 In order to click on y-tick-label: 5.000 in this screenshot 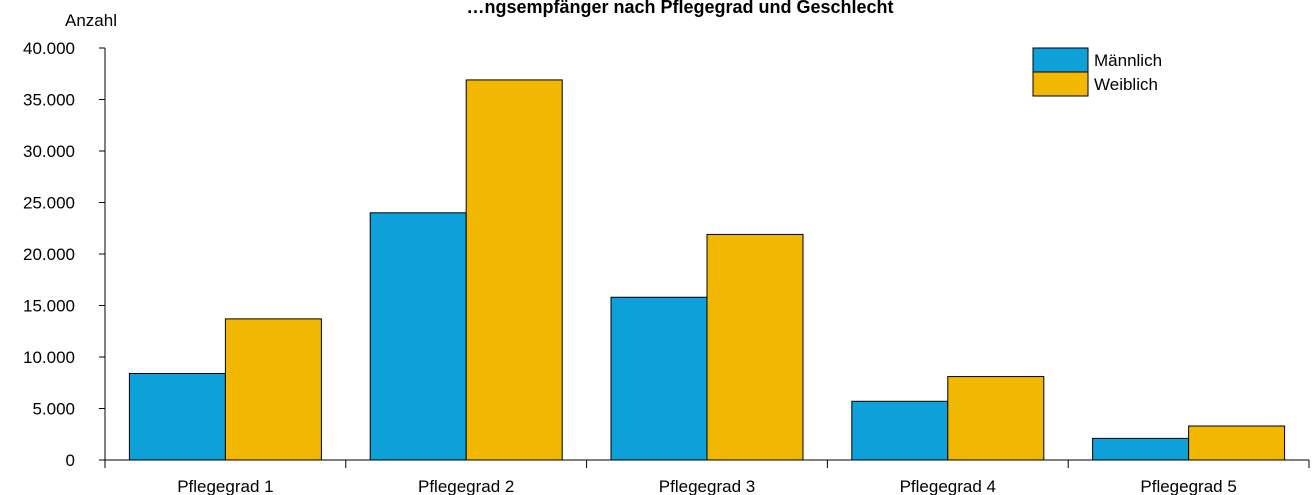, I will do `click(53, 409)`.